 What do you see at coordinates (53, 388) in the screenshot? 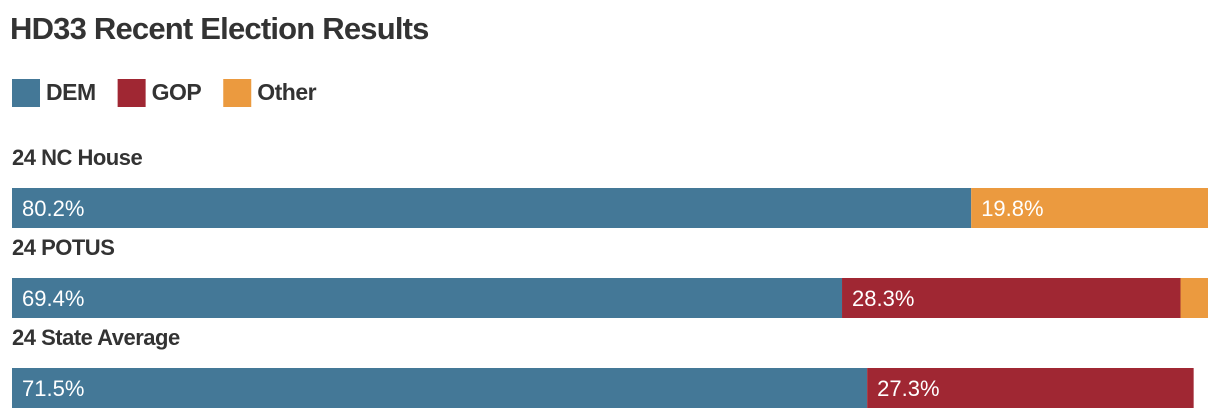
I see `value-label: 71.5%` at bounding box center [53, 388].